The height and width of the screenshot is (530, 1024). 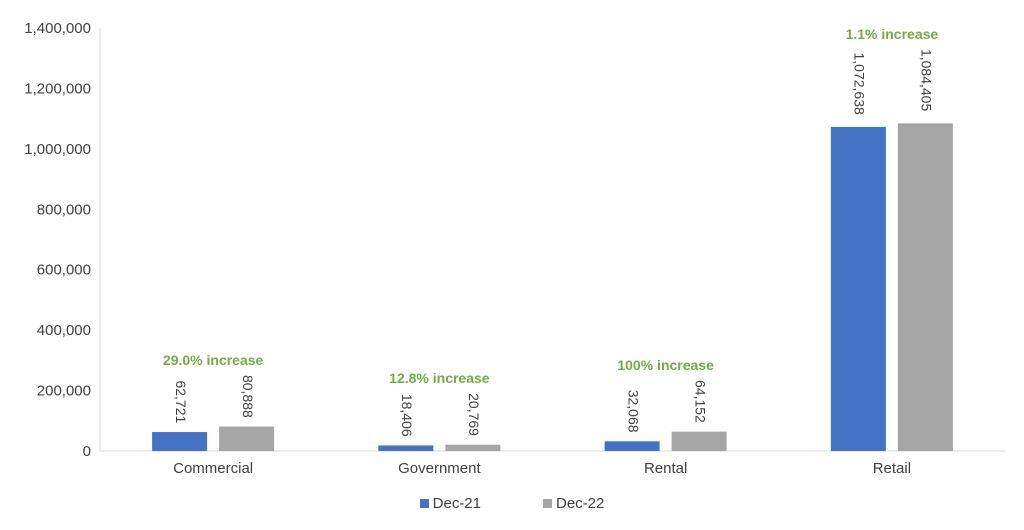 What do you see at coordinates (892, 468) in the screenshot?
I see `category-label: Retail` at bounding box center [892, 468].